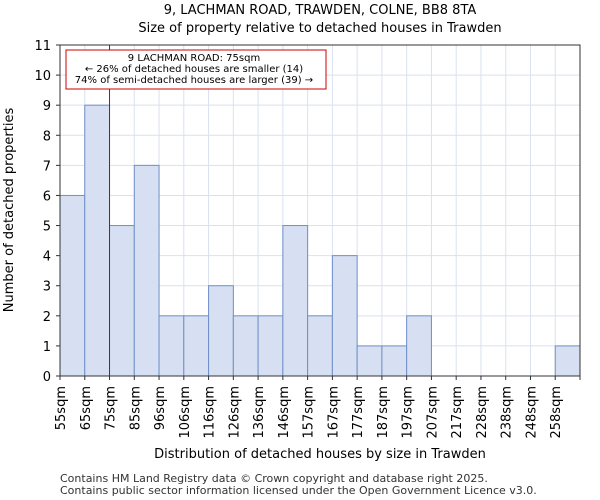  I want to click on x-tick-label: 207sqm, so click(432, 412).